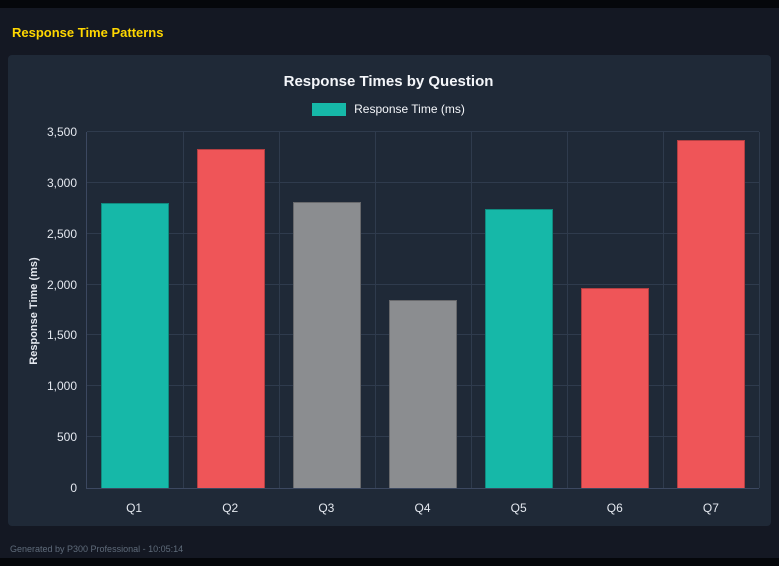  What do you see at coordinates (422, 508) in the screenshot?
I see `x-axis-tick-label: Q4` at bounding box center [422, 508].